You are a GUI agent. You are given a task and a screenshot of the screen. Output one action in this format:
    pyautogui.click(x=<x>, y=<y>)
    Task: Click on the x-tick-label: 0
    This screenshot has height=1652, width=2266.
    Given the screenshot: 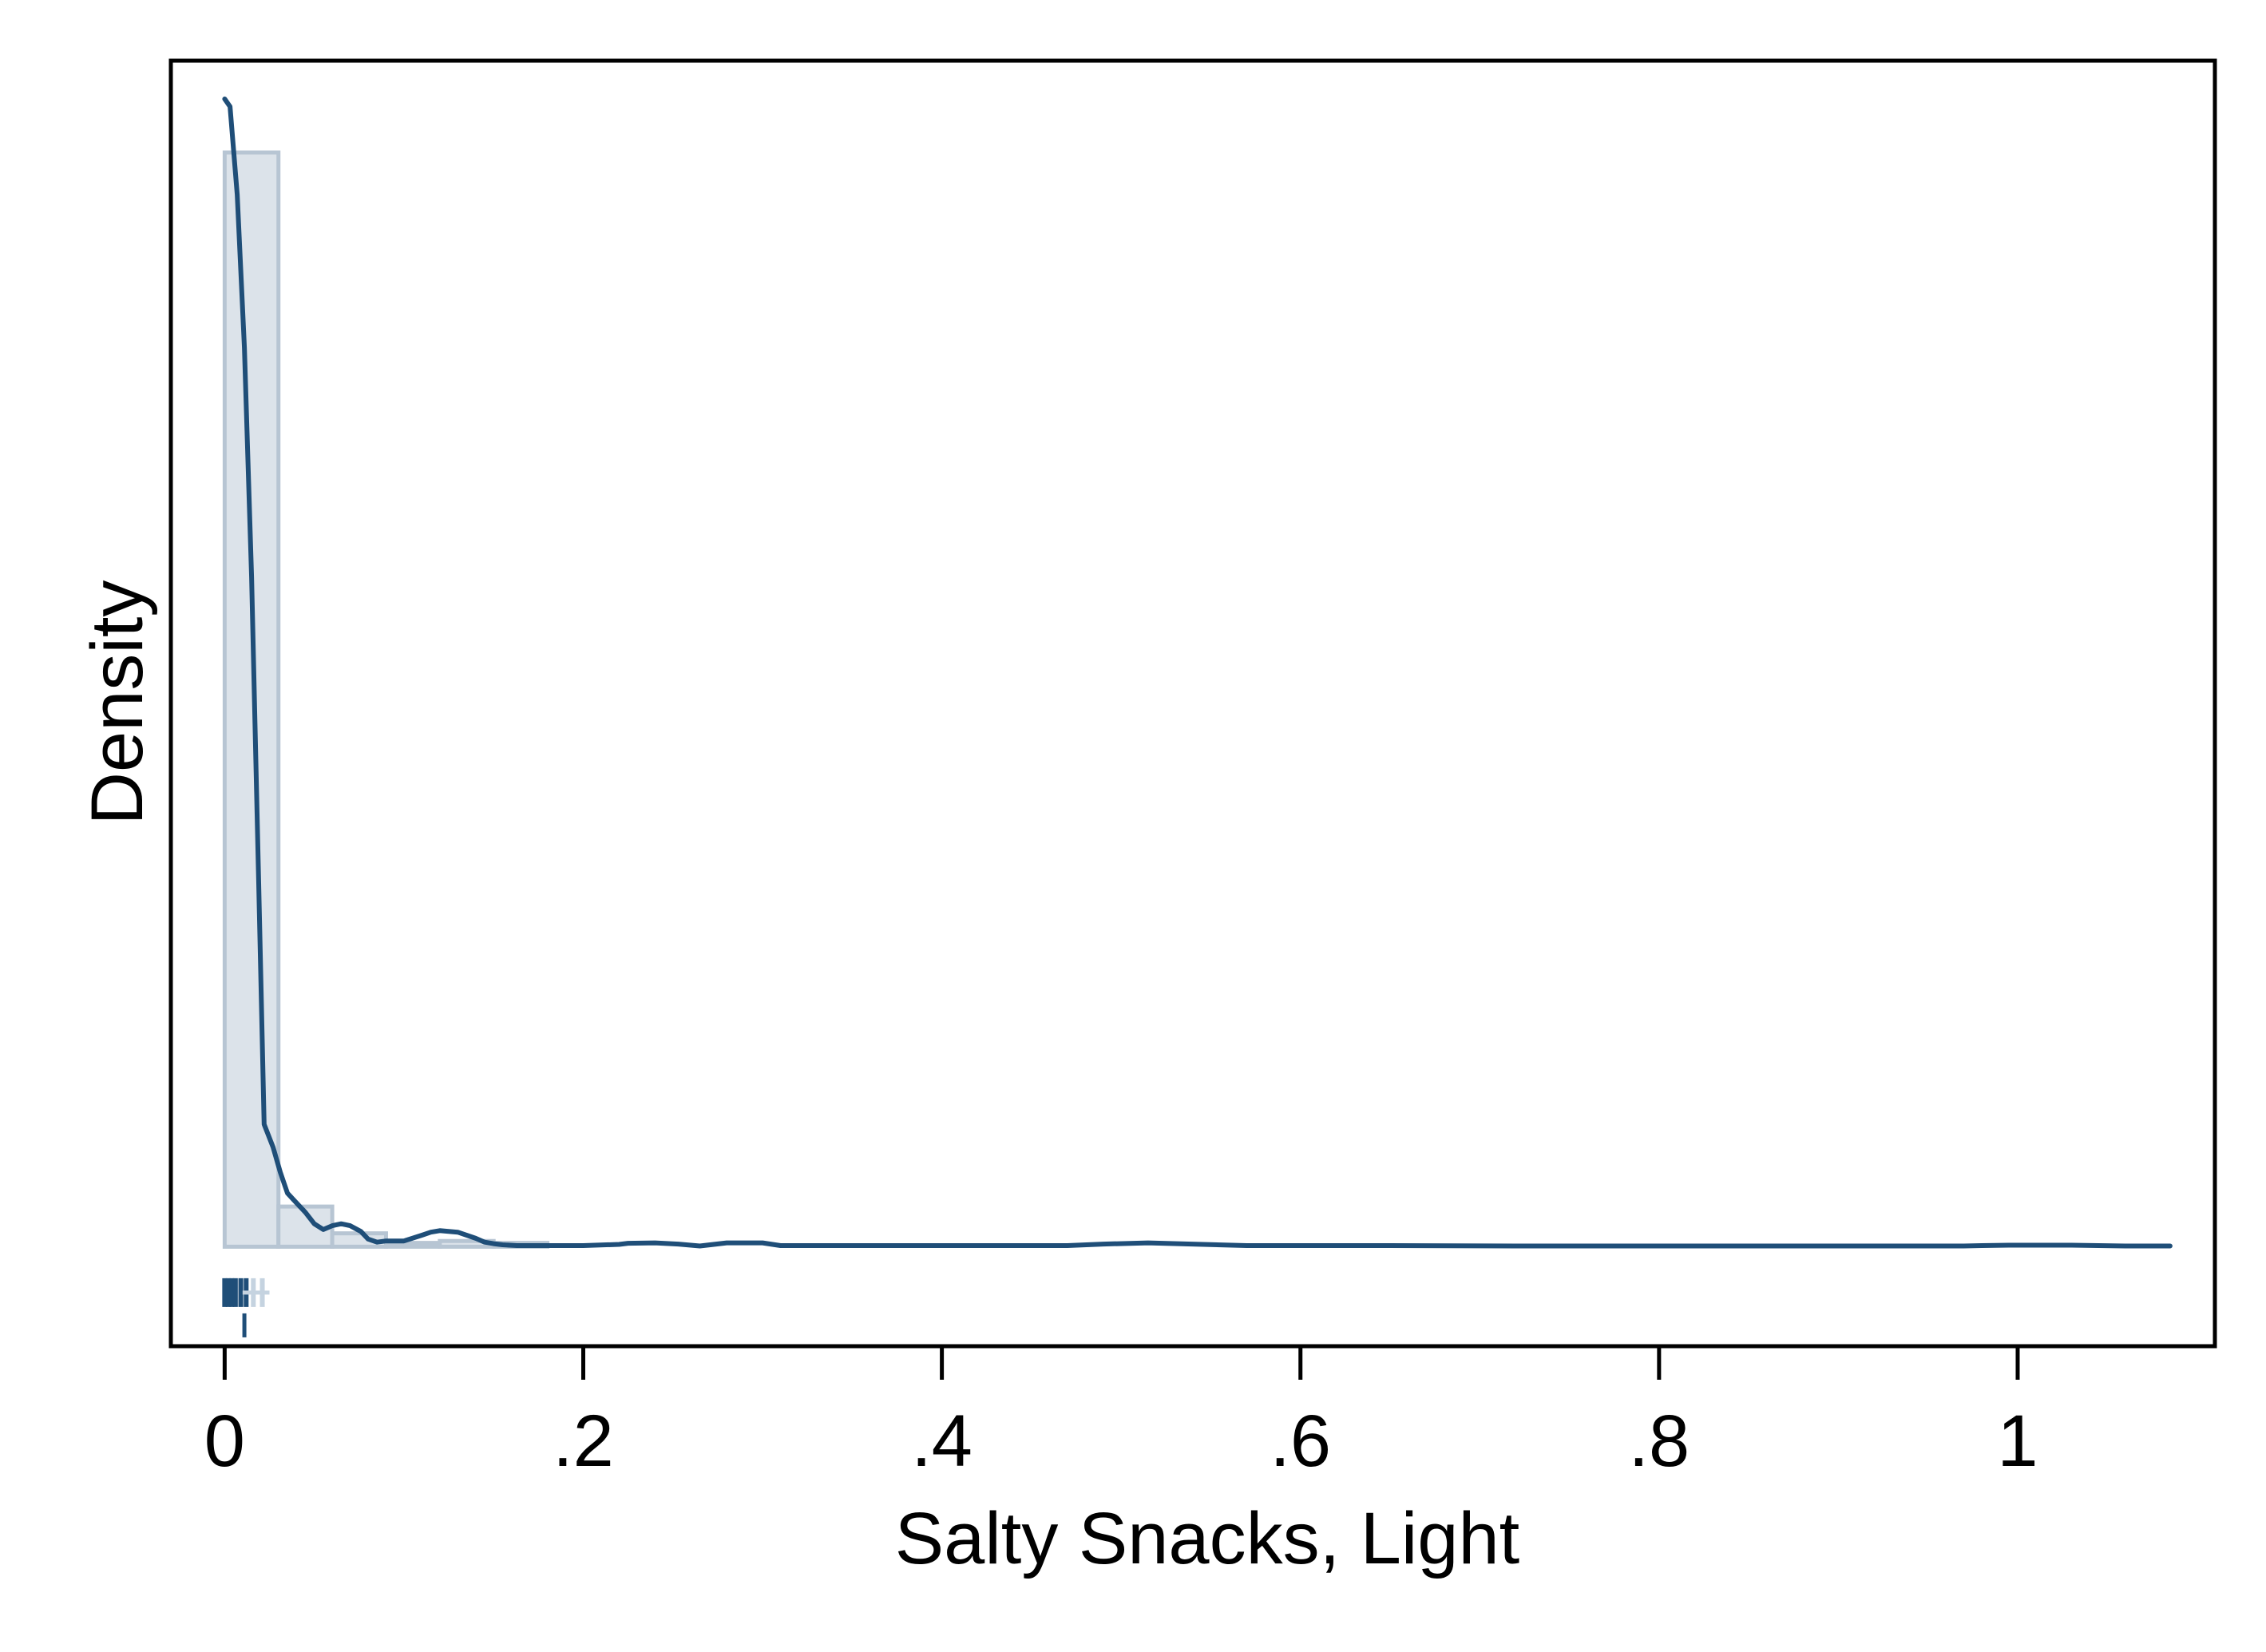 What is the action you would take?
    pyautogui.click(x=225, y=1441)
    